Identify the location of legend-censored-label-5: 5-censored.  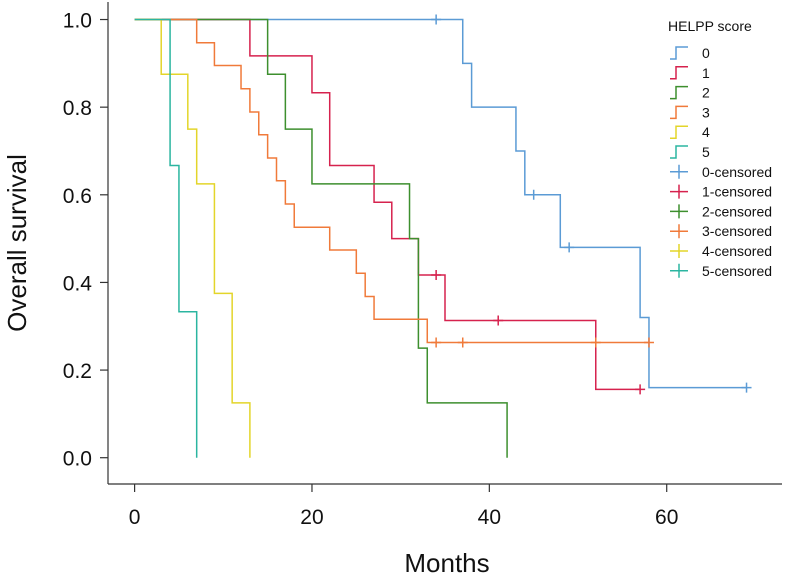
(737, 271).